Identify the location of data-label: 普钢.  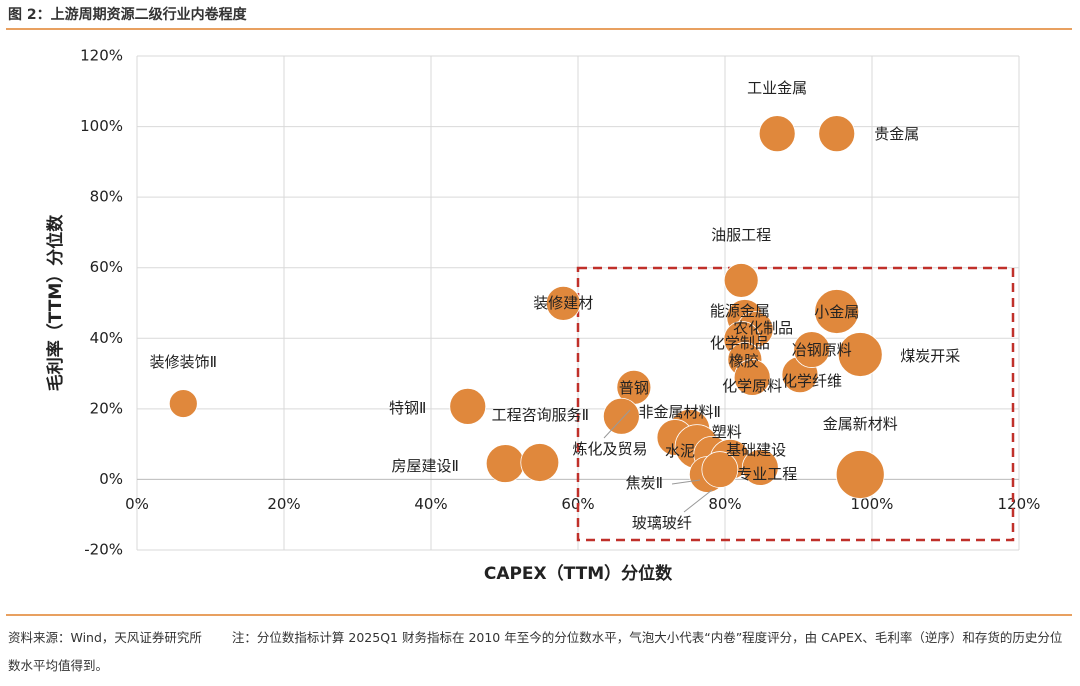
(634, 388).